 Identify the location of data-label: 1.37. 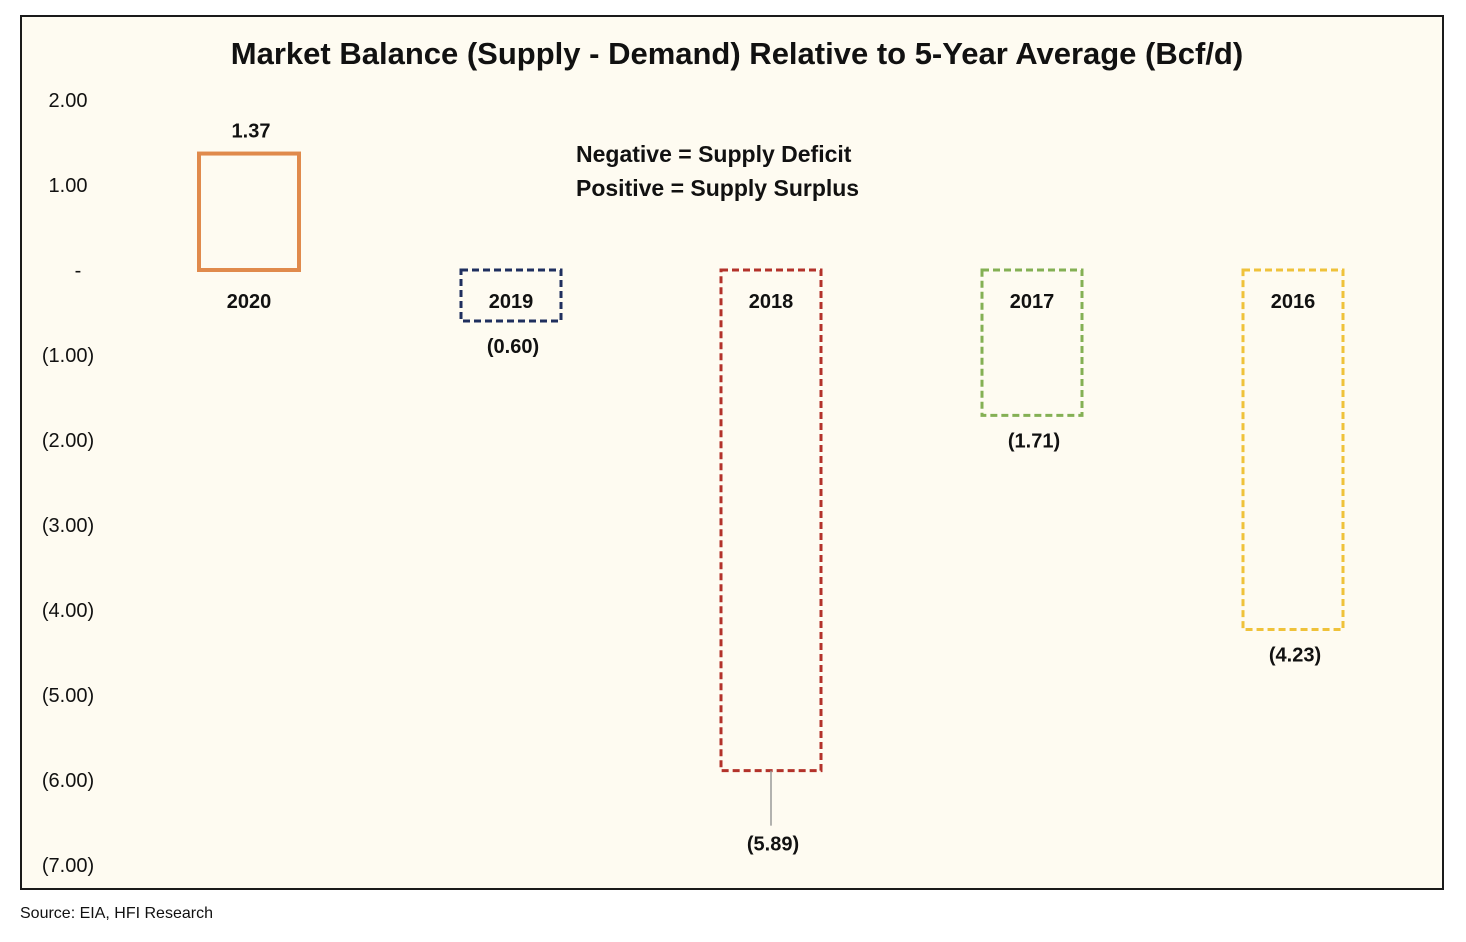
(251, 132).